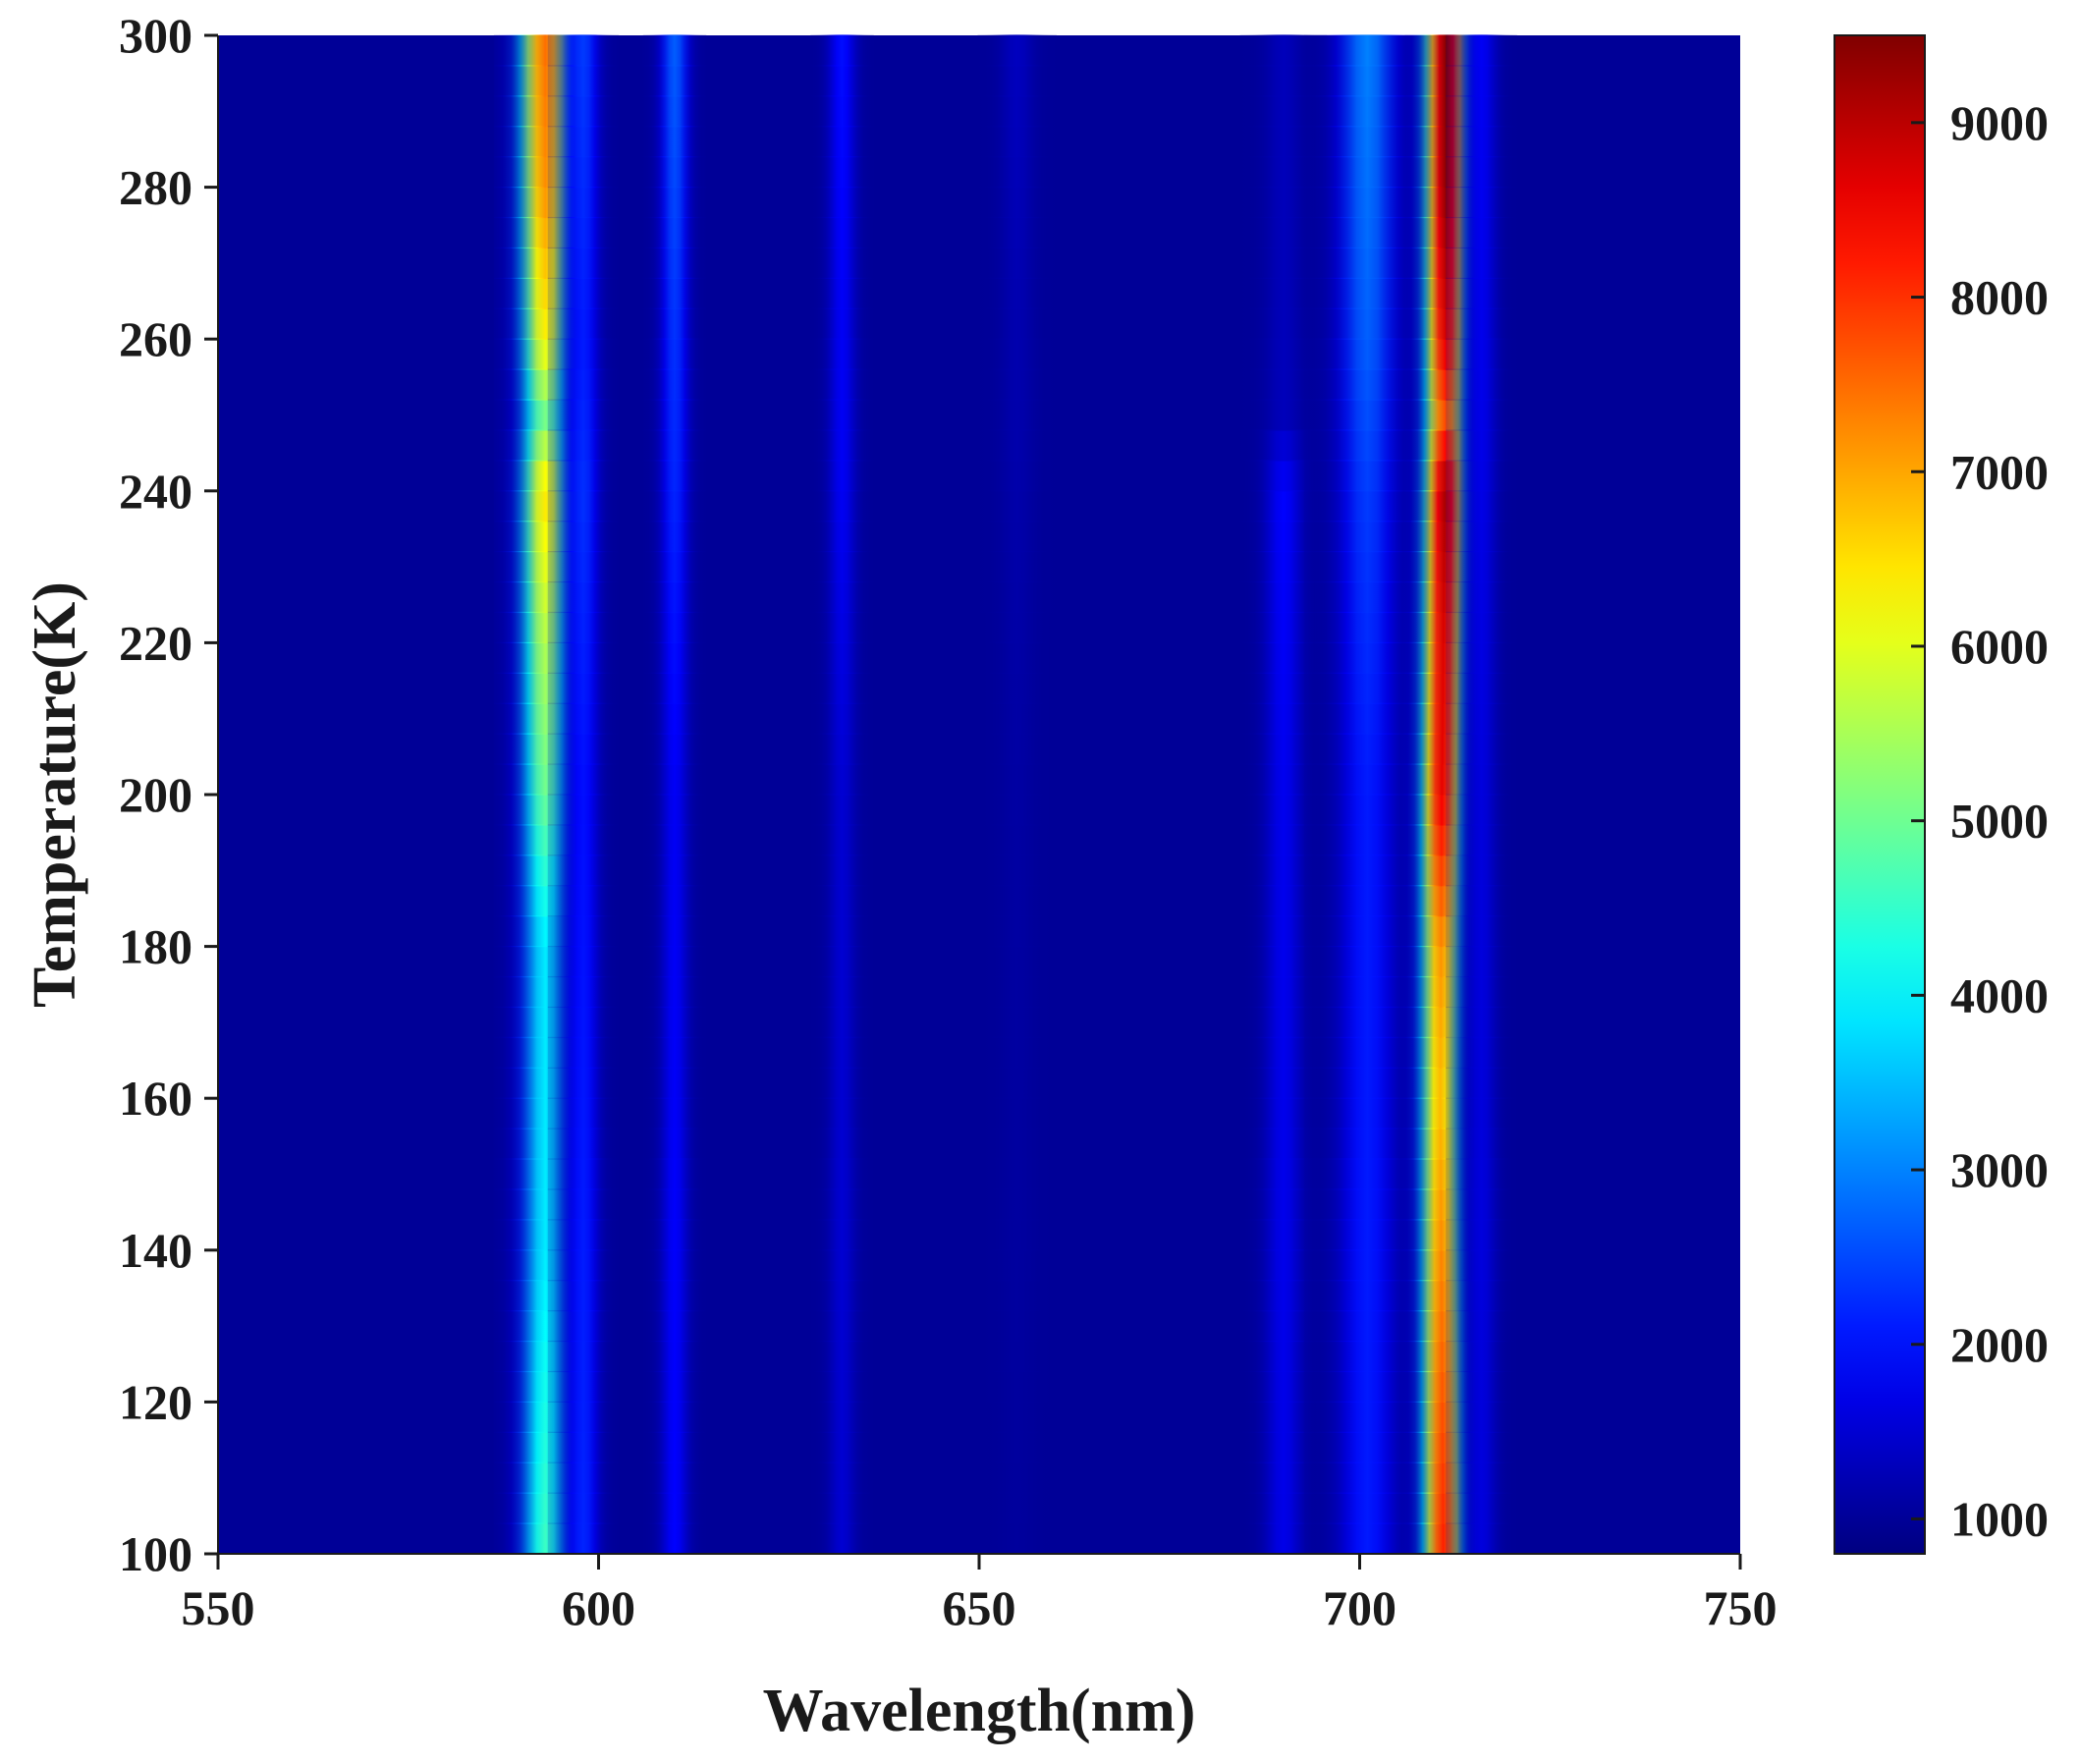  What do you see at coordinates (1999, 297) in the screenshot?
I see `colorbar-tick-label: 8000` at bounding box center [1999, 297].